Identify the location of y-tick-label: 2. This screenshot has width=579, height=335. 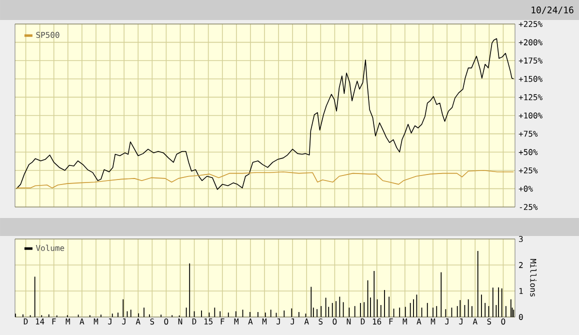
(521, 265).